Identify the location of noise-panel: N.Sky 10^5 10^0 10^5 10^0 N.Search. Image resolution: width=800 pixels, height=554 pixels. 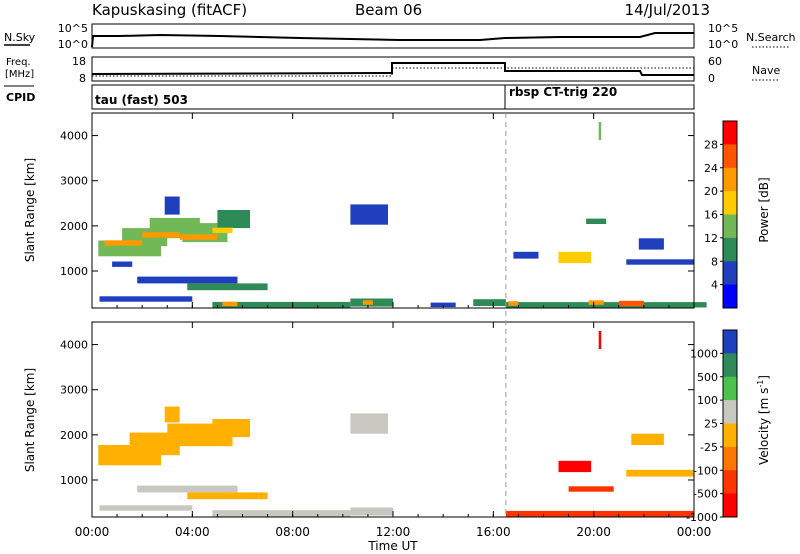
(400, 36).